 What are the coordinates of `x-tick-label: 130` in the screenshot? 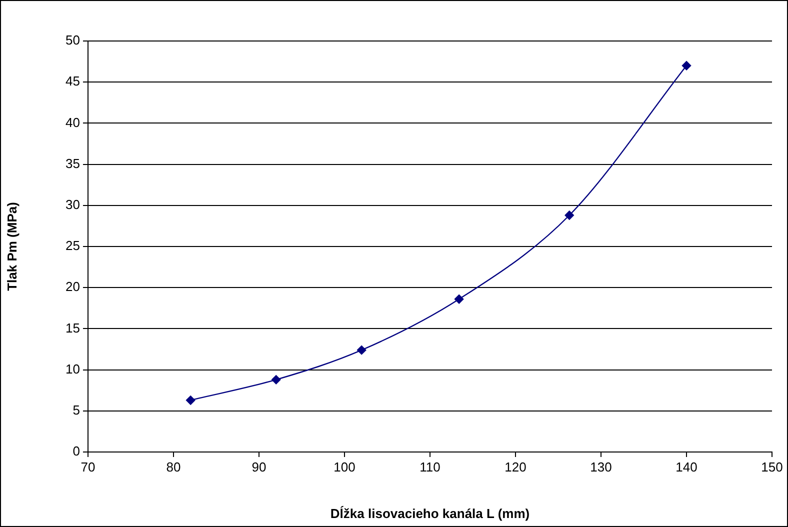 It's located at (601, 466).